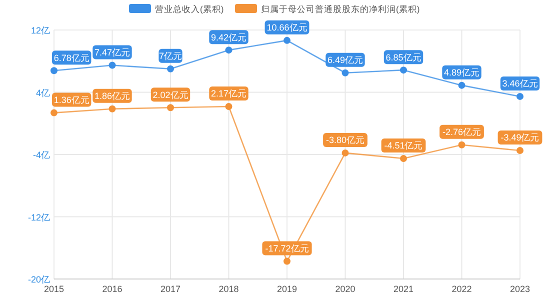 The height and width of the screenshot is (301, 550). What do you see at coordinates (72, 57) in the screenshot?
I see `data-label: 6.78亿元` at bounding box center [72, 57].